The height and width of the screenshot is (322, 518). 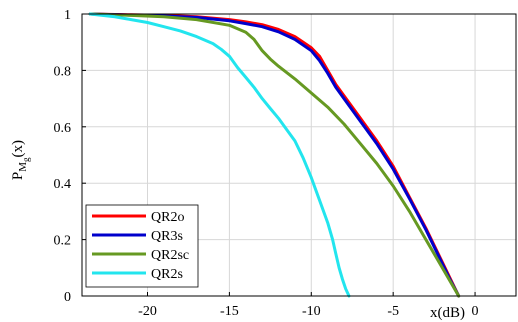 I want to click on x-axis-label: x(dB), so click(x=447, y=313).